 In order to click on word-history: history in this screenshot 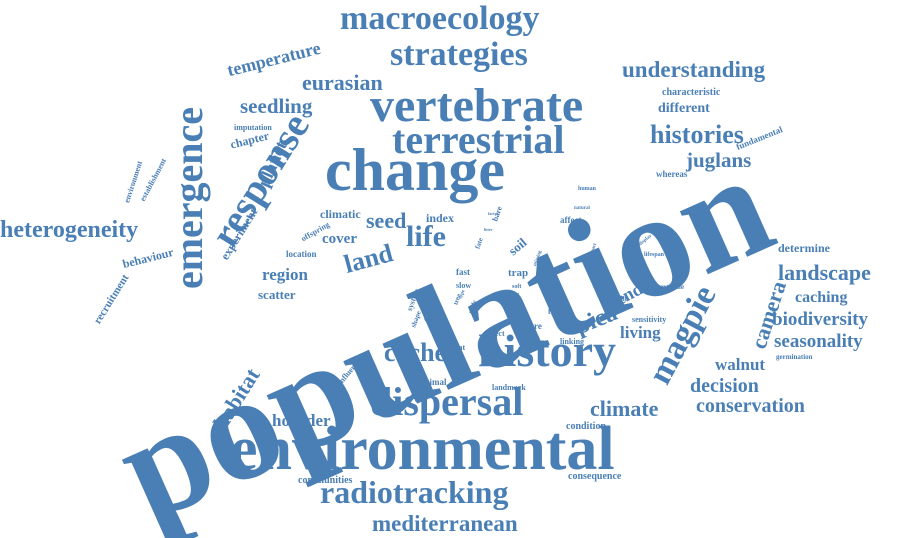, I will do `click(547, 350)`.